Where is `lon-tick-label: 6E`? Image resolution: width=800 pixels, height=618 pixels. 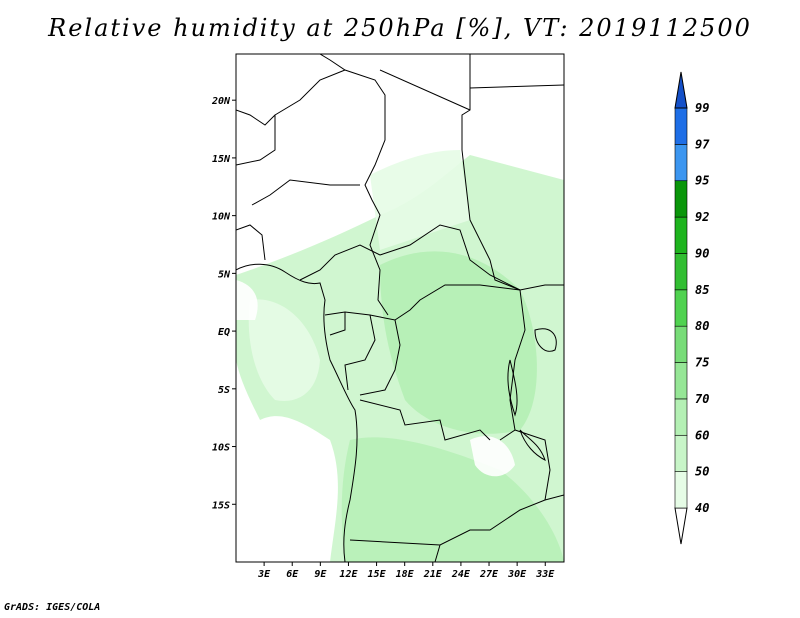 lon-tick-label: 6E is located at coordinates (292, 574).